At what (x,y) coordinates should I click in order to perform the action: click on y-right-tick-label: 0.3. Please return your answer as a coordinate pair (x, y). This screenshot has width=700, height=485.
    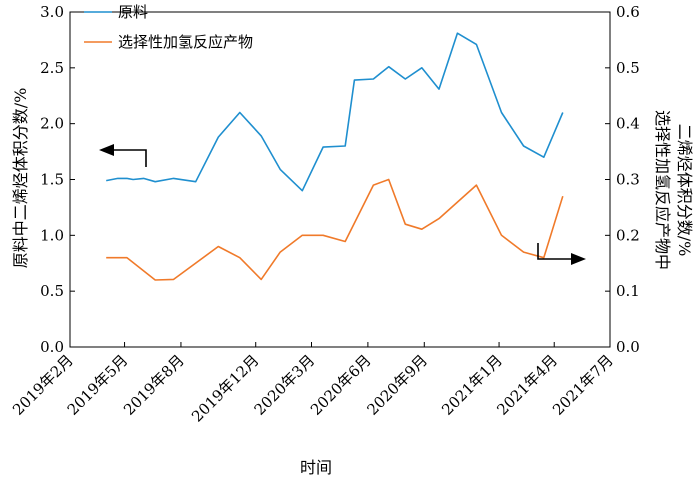
    Looking at the image, I should click on (628, 180).